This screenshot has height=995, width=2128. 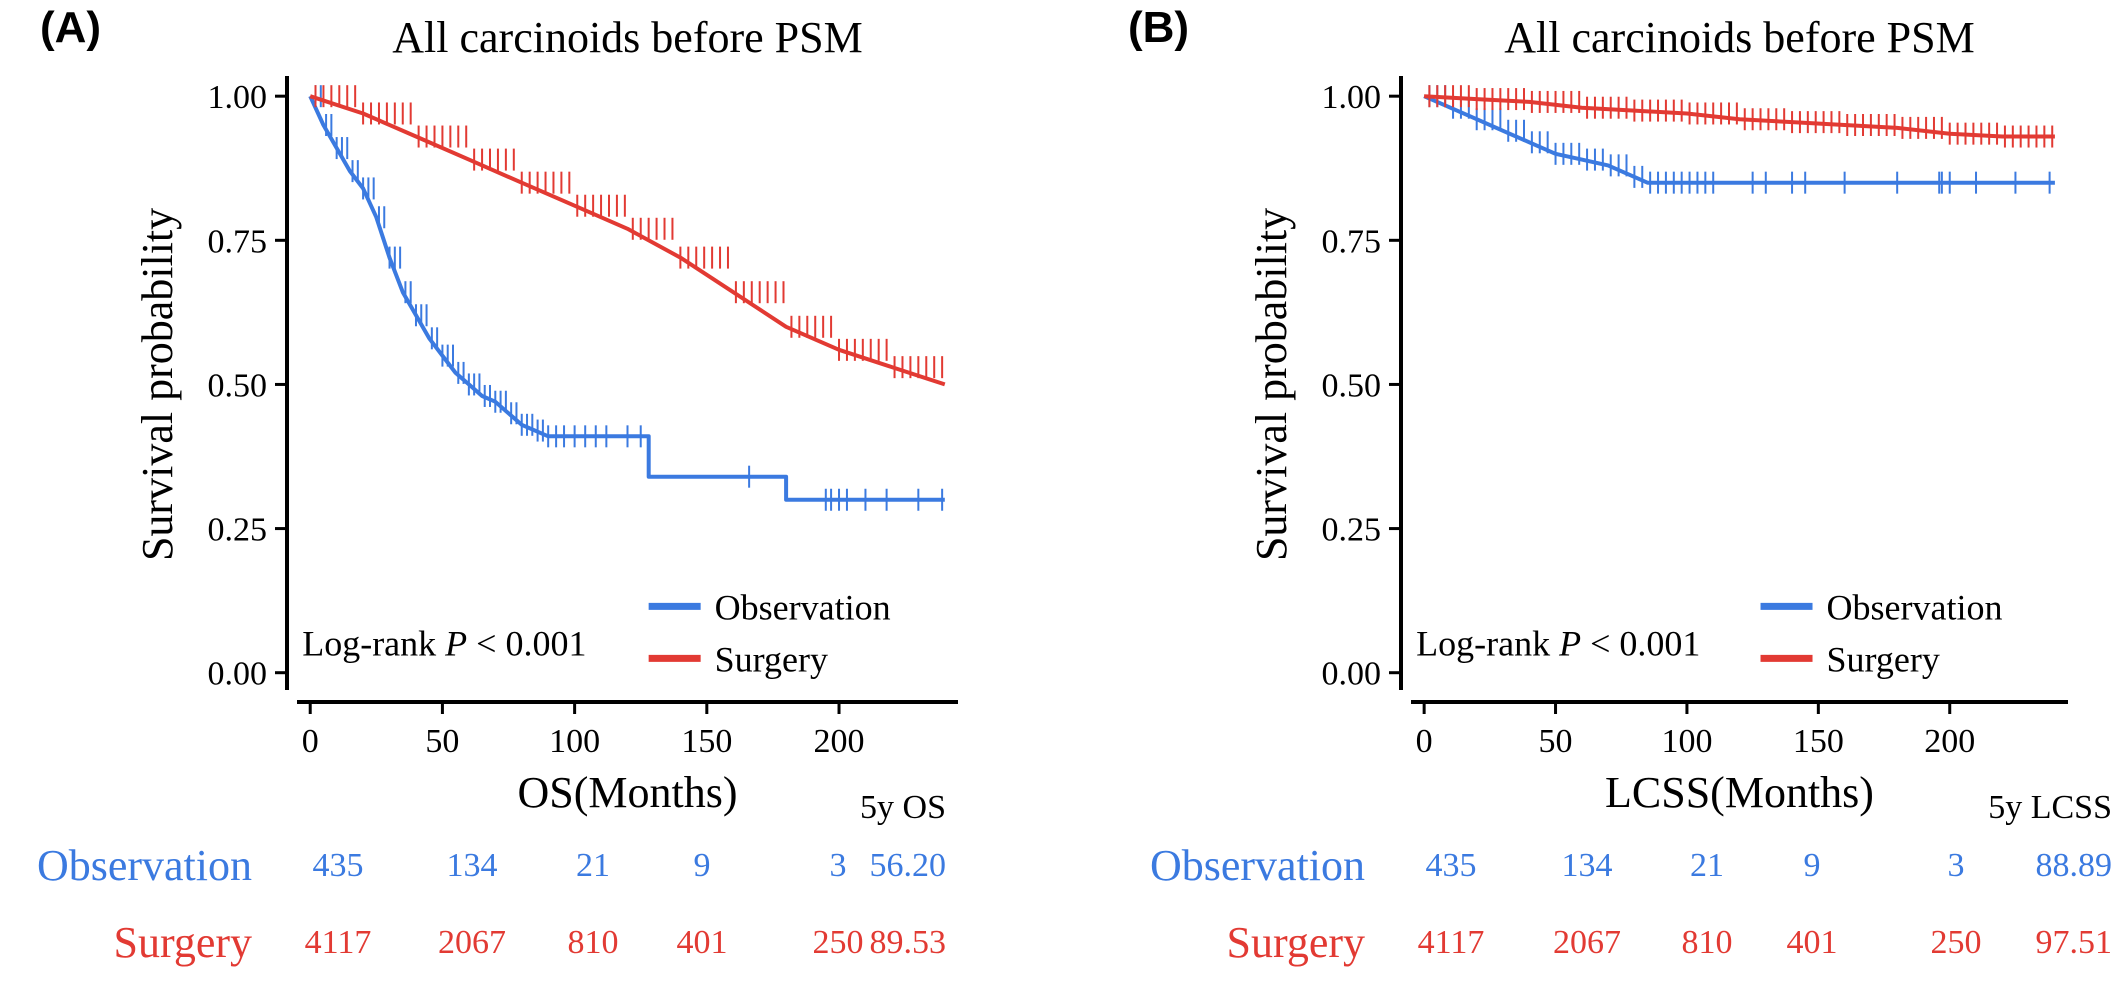 I want to click on five-year-rate: 88.89, so click(x=2074, y=865).